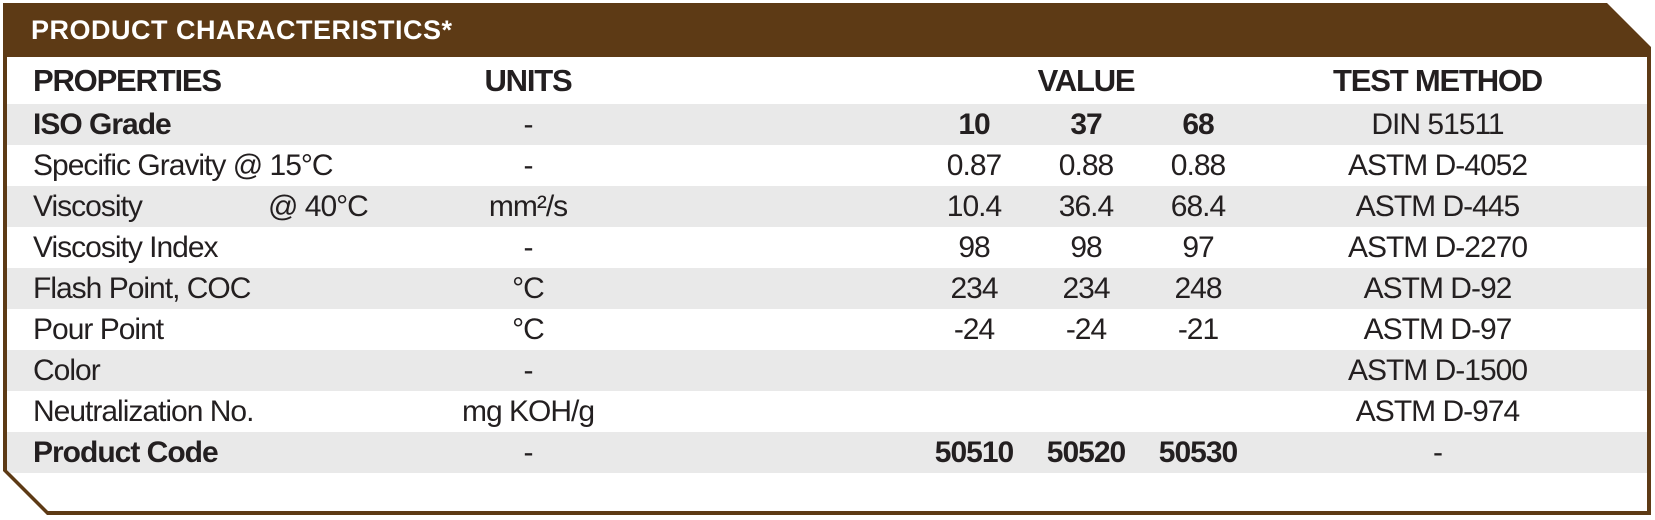  I want to click on panel-header-bar: PRODUCT CHARACTERISTICS*, so click(827, 30).